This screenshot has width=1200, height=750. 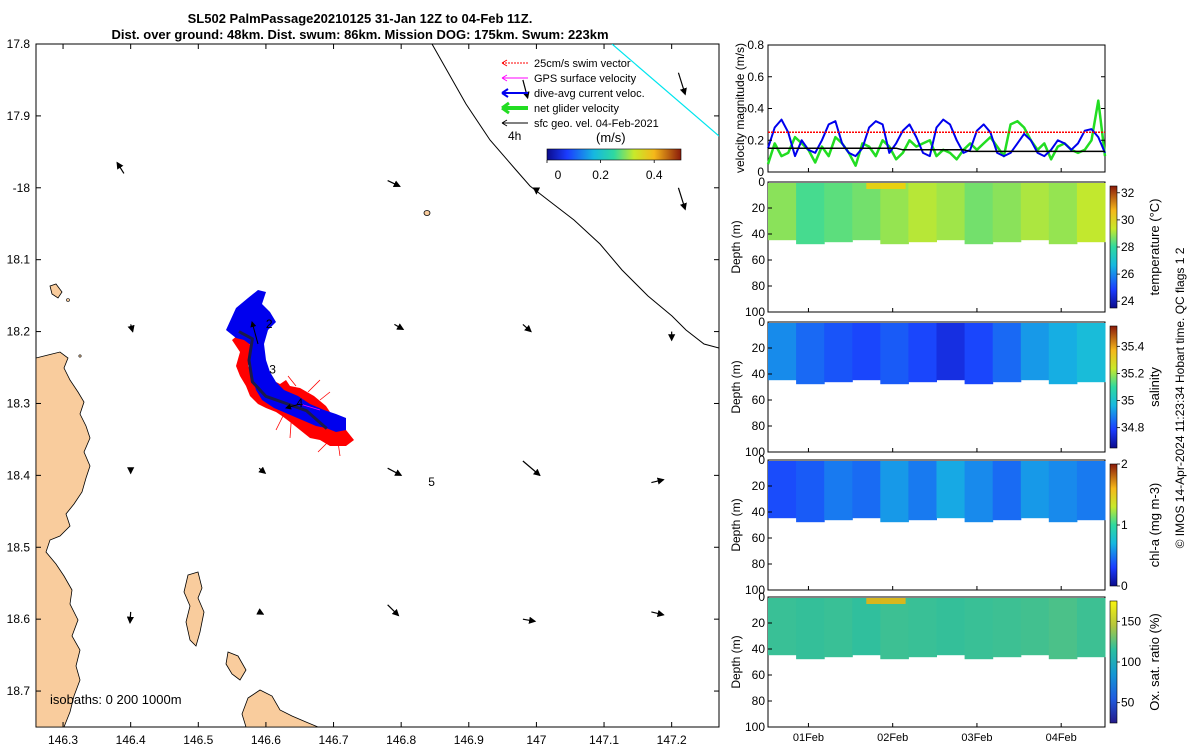 I want to click on section-highlight-oxygen, so click(x=886, y=601).